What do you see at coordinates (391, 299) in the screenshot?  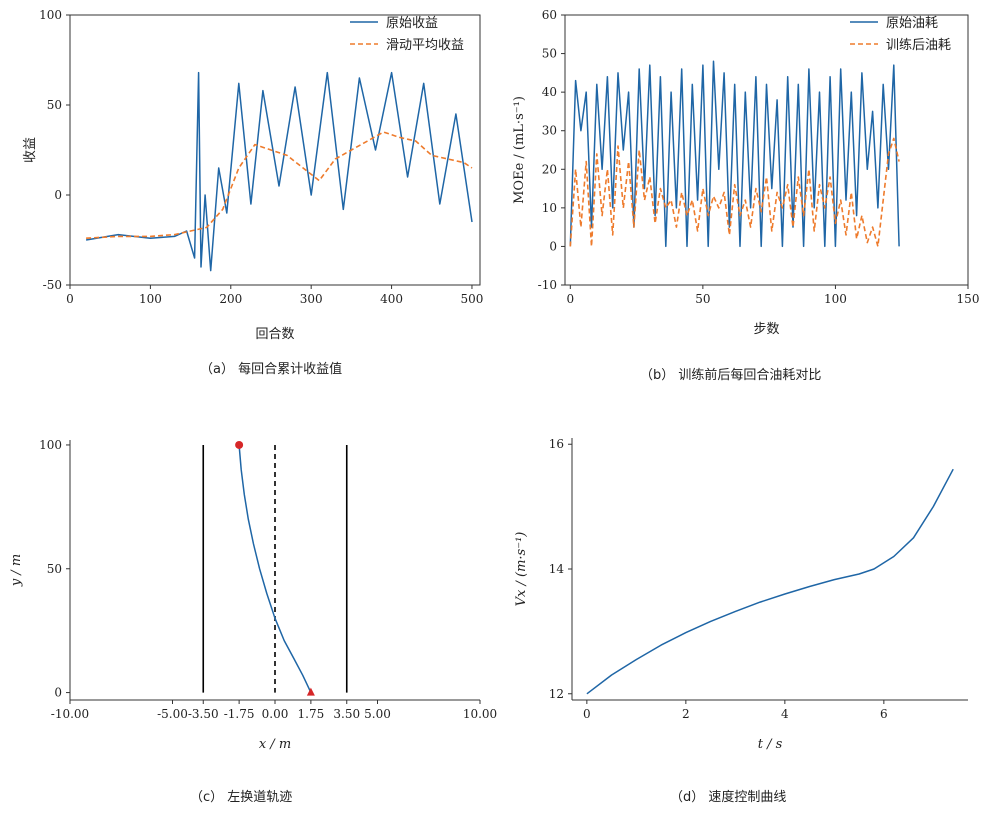 I see `x-tick-label: 400` at bounding box center [391, 299].